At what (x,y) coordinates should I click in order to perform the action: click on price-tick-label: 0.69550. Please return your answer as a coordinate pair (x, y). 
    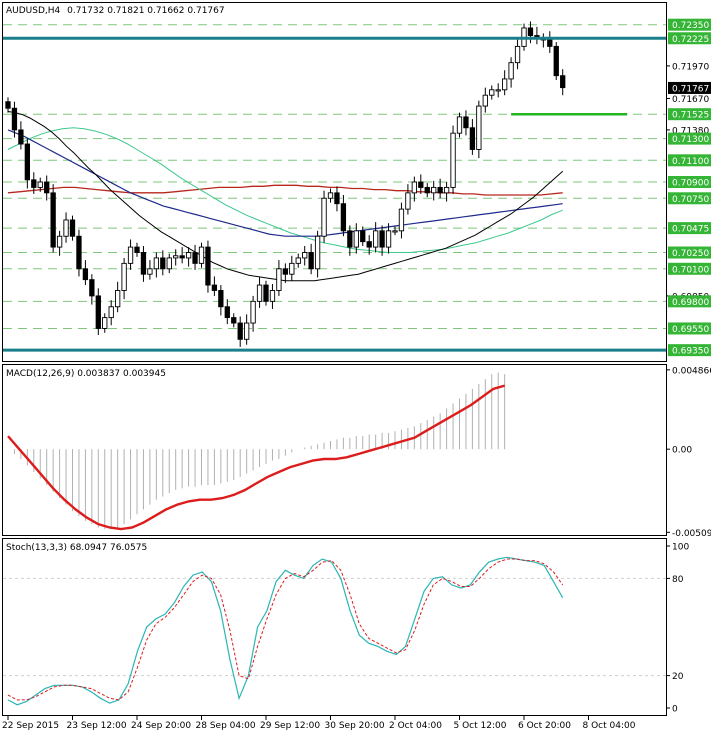
    Looking at the image, I should click on (690, 330).